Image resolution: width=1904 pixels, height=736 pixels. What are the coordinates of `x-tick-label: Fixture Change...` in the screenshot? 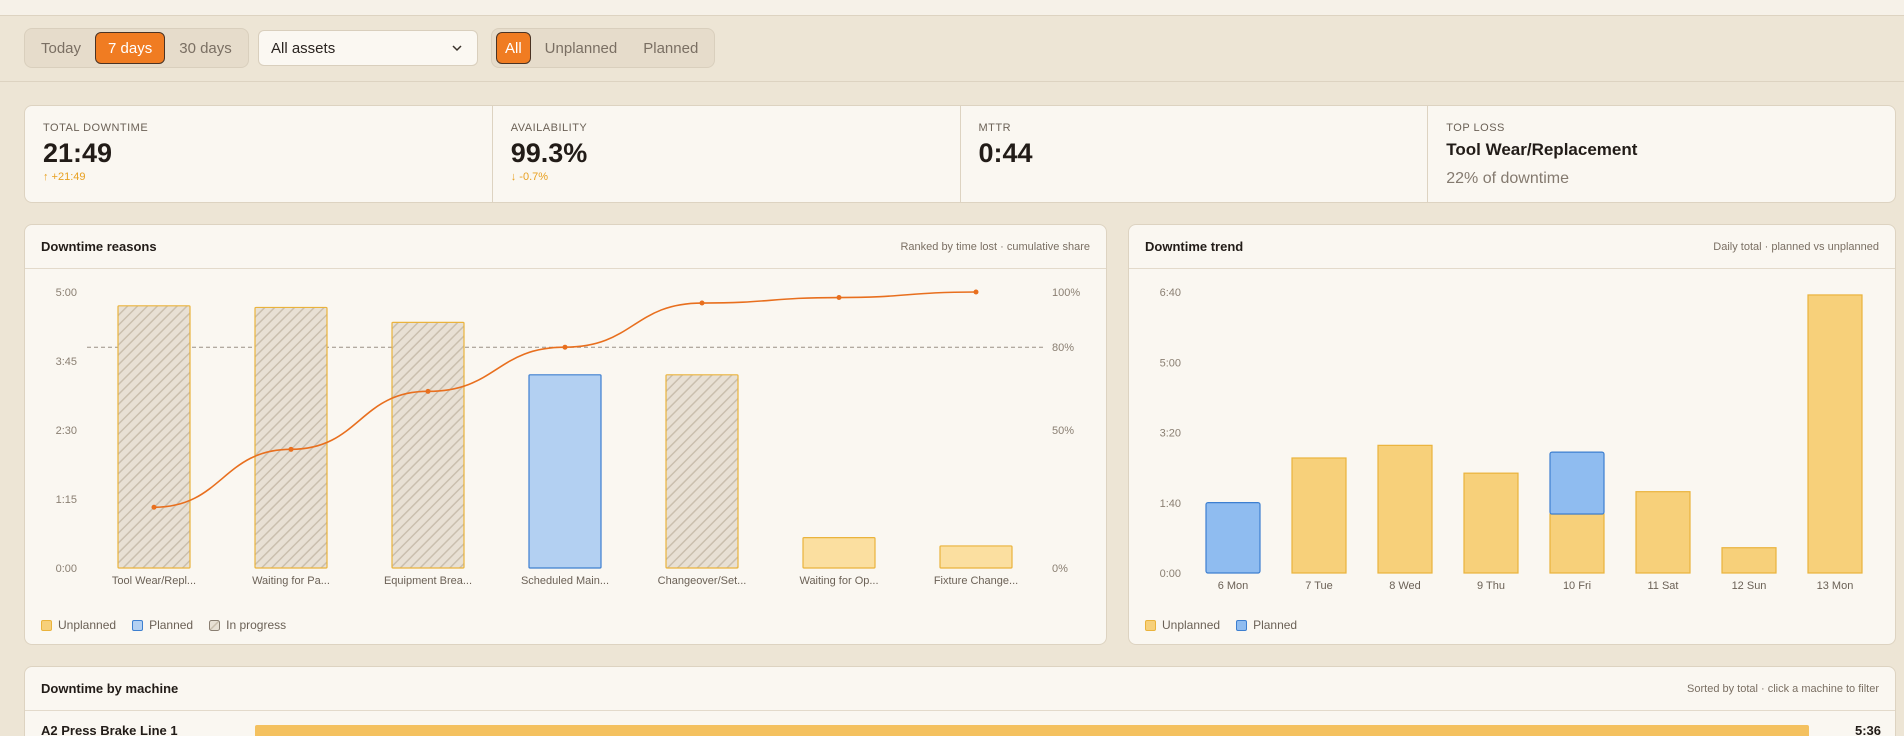 It's located at (976, 581).